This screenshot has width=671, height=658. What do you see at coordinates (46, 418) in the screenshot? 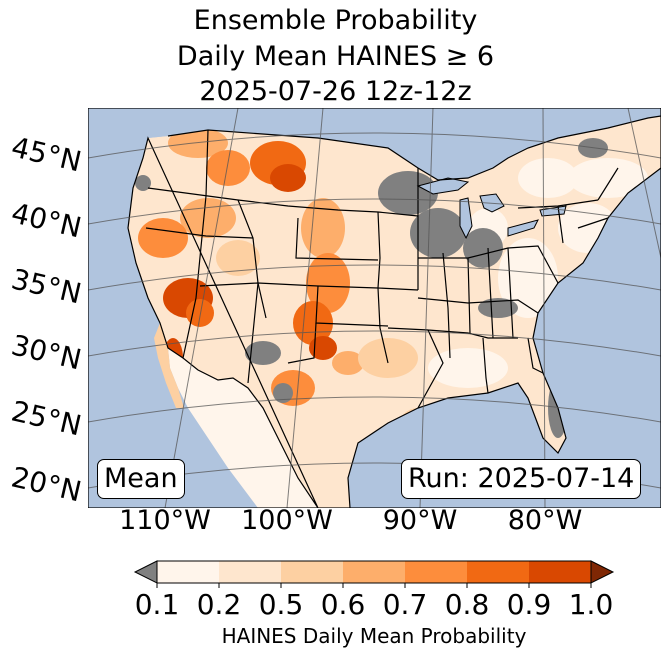
I see `lat-label-25: 25°N` at bounding box center [46, 418].